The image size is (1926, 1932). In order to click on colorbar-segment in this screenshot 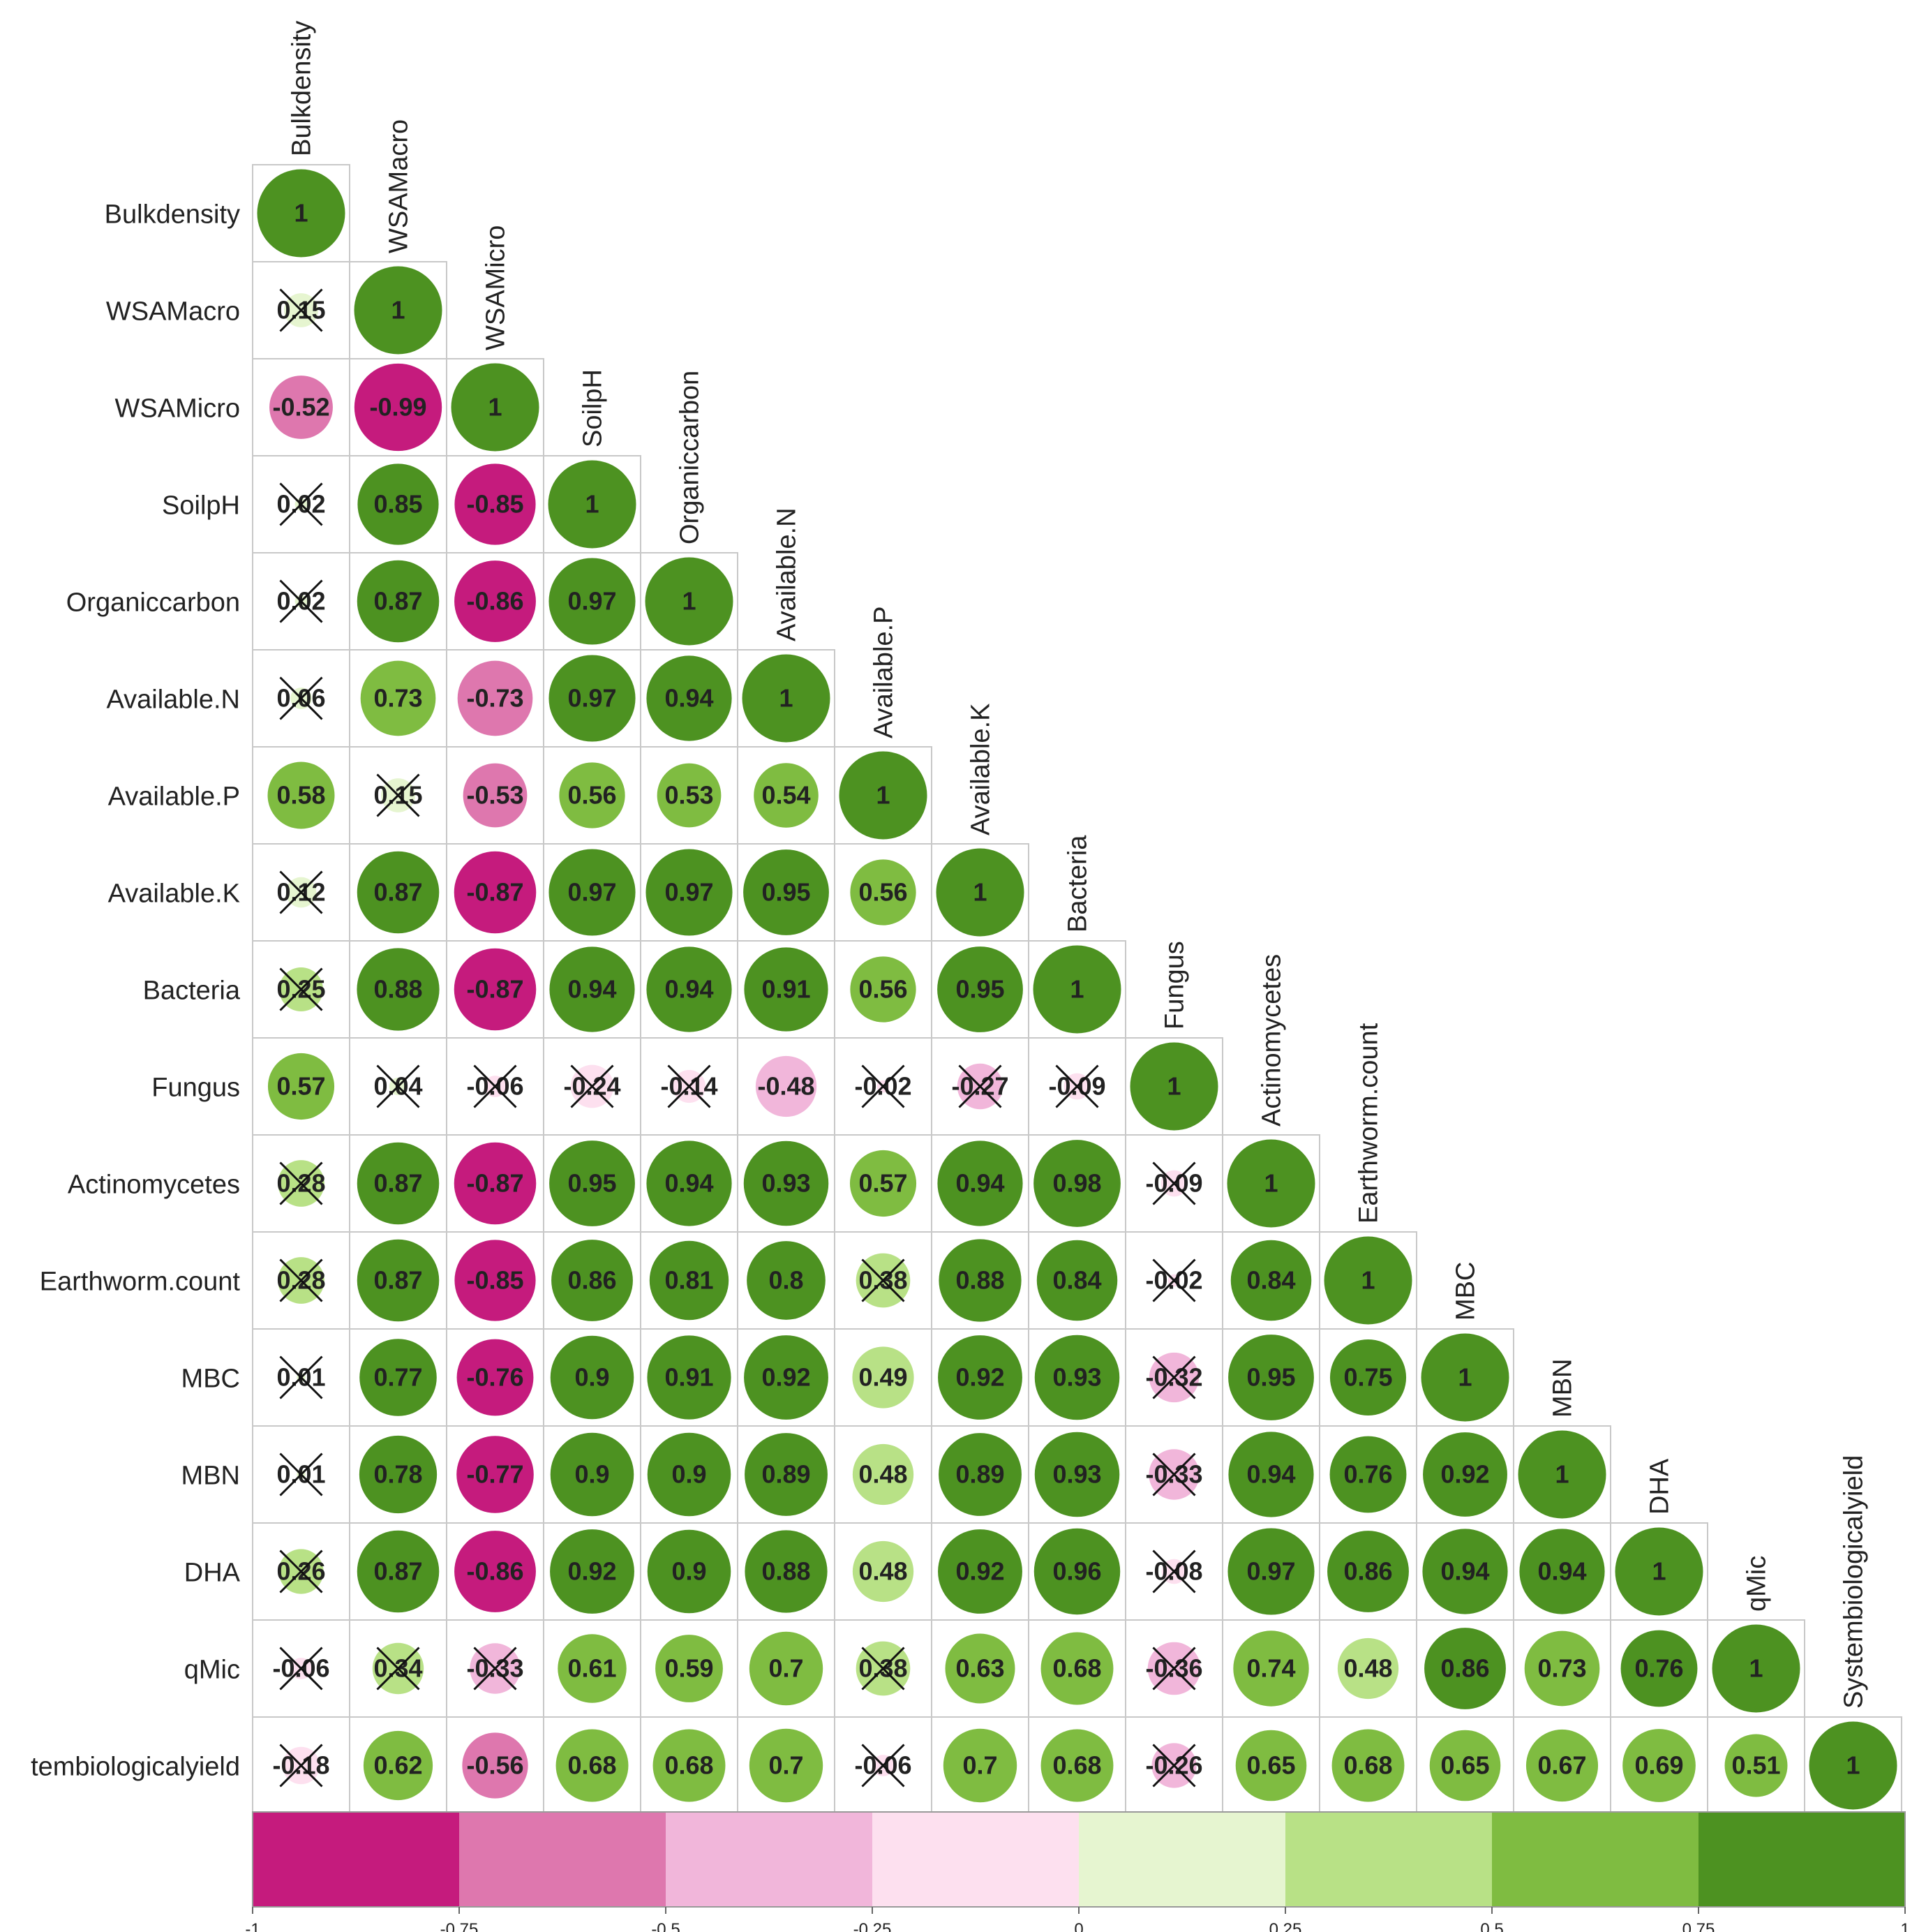, I will do `click(356, 1859)`.